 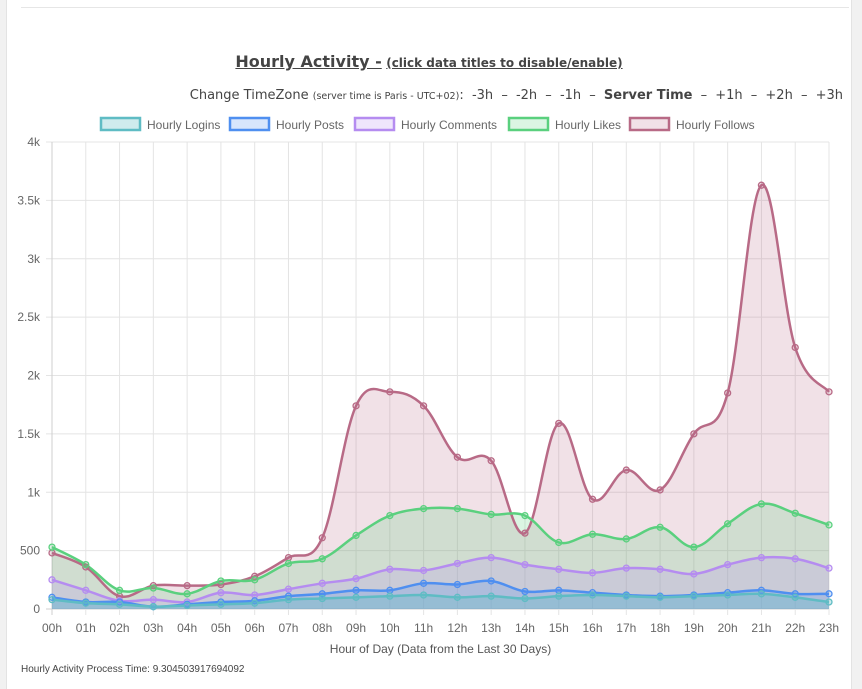 What do you see at coordinates (435, 7) in the screenshot?
I see `top-divider` at bounding box center [435, 7].